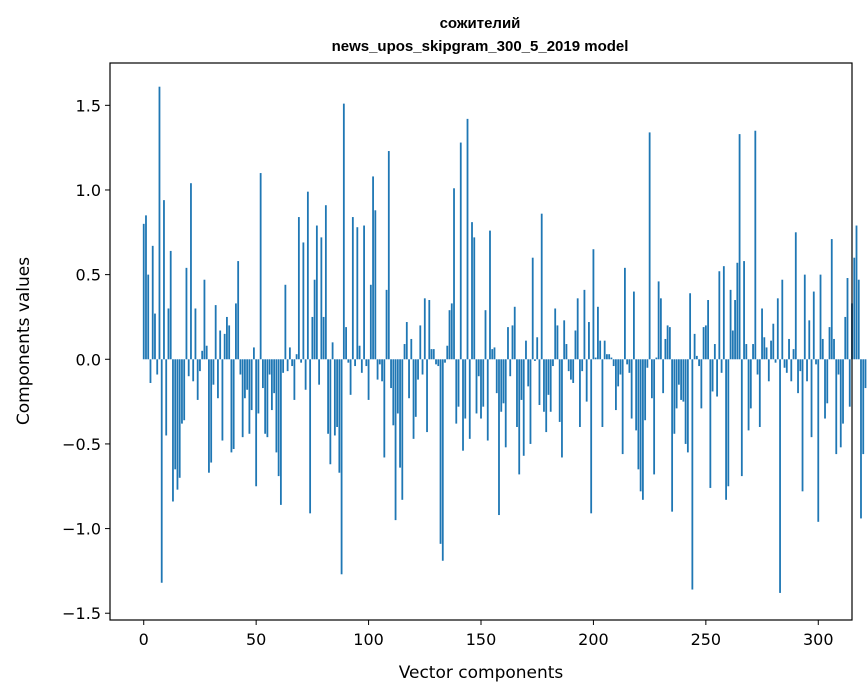 Image resolution: width=867 pixels, height=696 pixels. What do you see at coordinates (86, 359) in the screenshot?
I see `y-axis-ticks: −1.5 −1.0 −0.5 0.0 0.5 1.0 1.5` at bounding box center [86, 359].